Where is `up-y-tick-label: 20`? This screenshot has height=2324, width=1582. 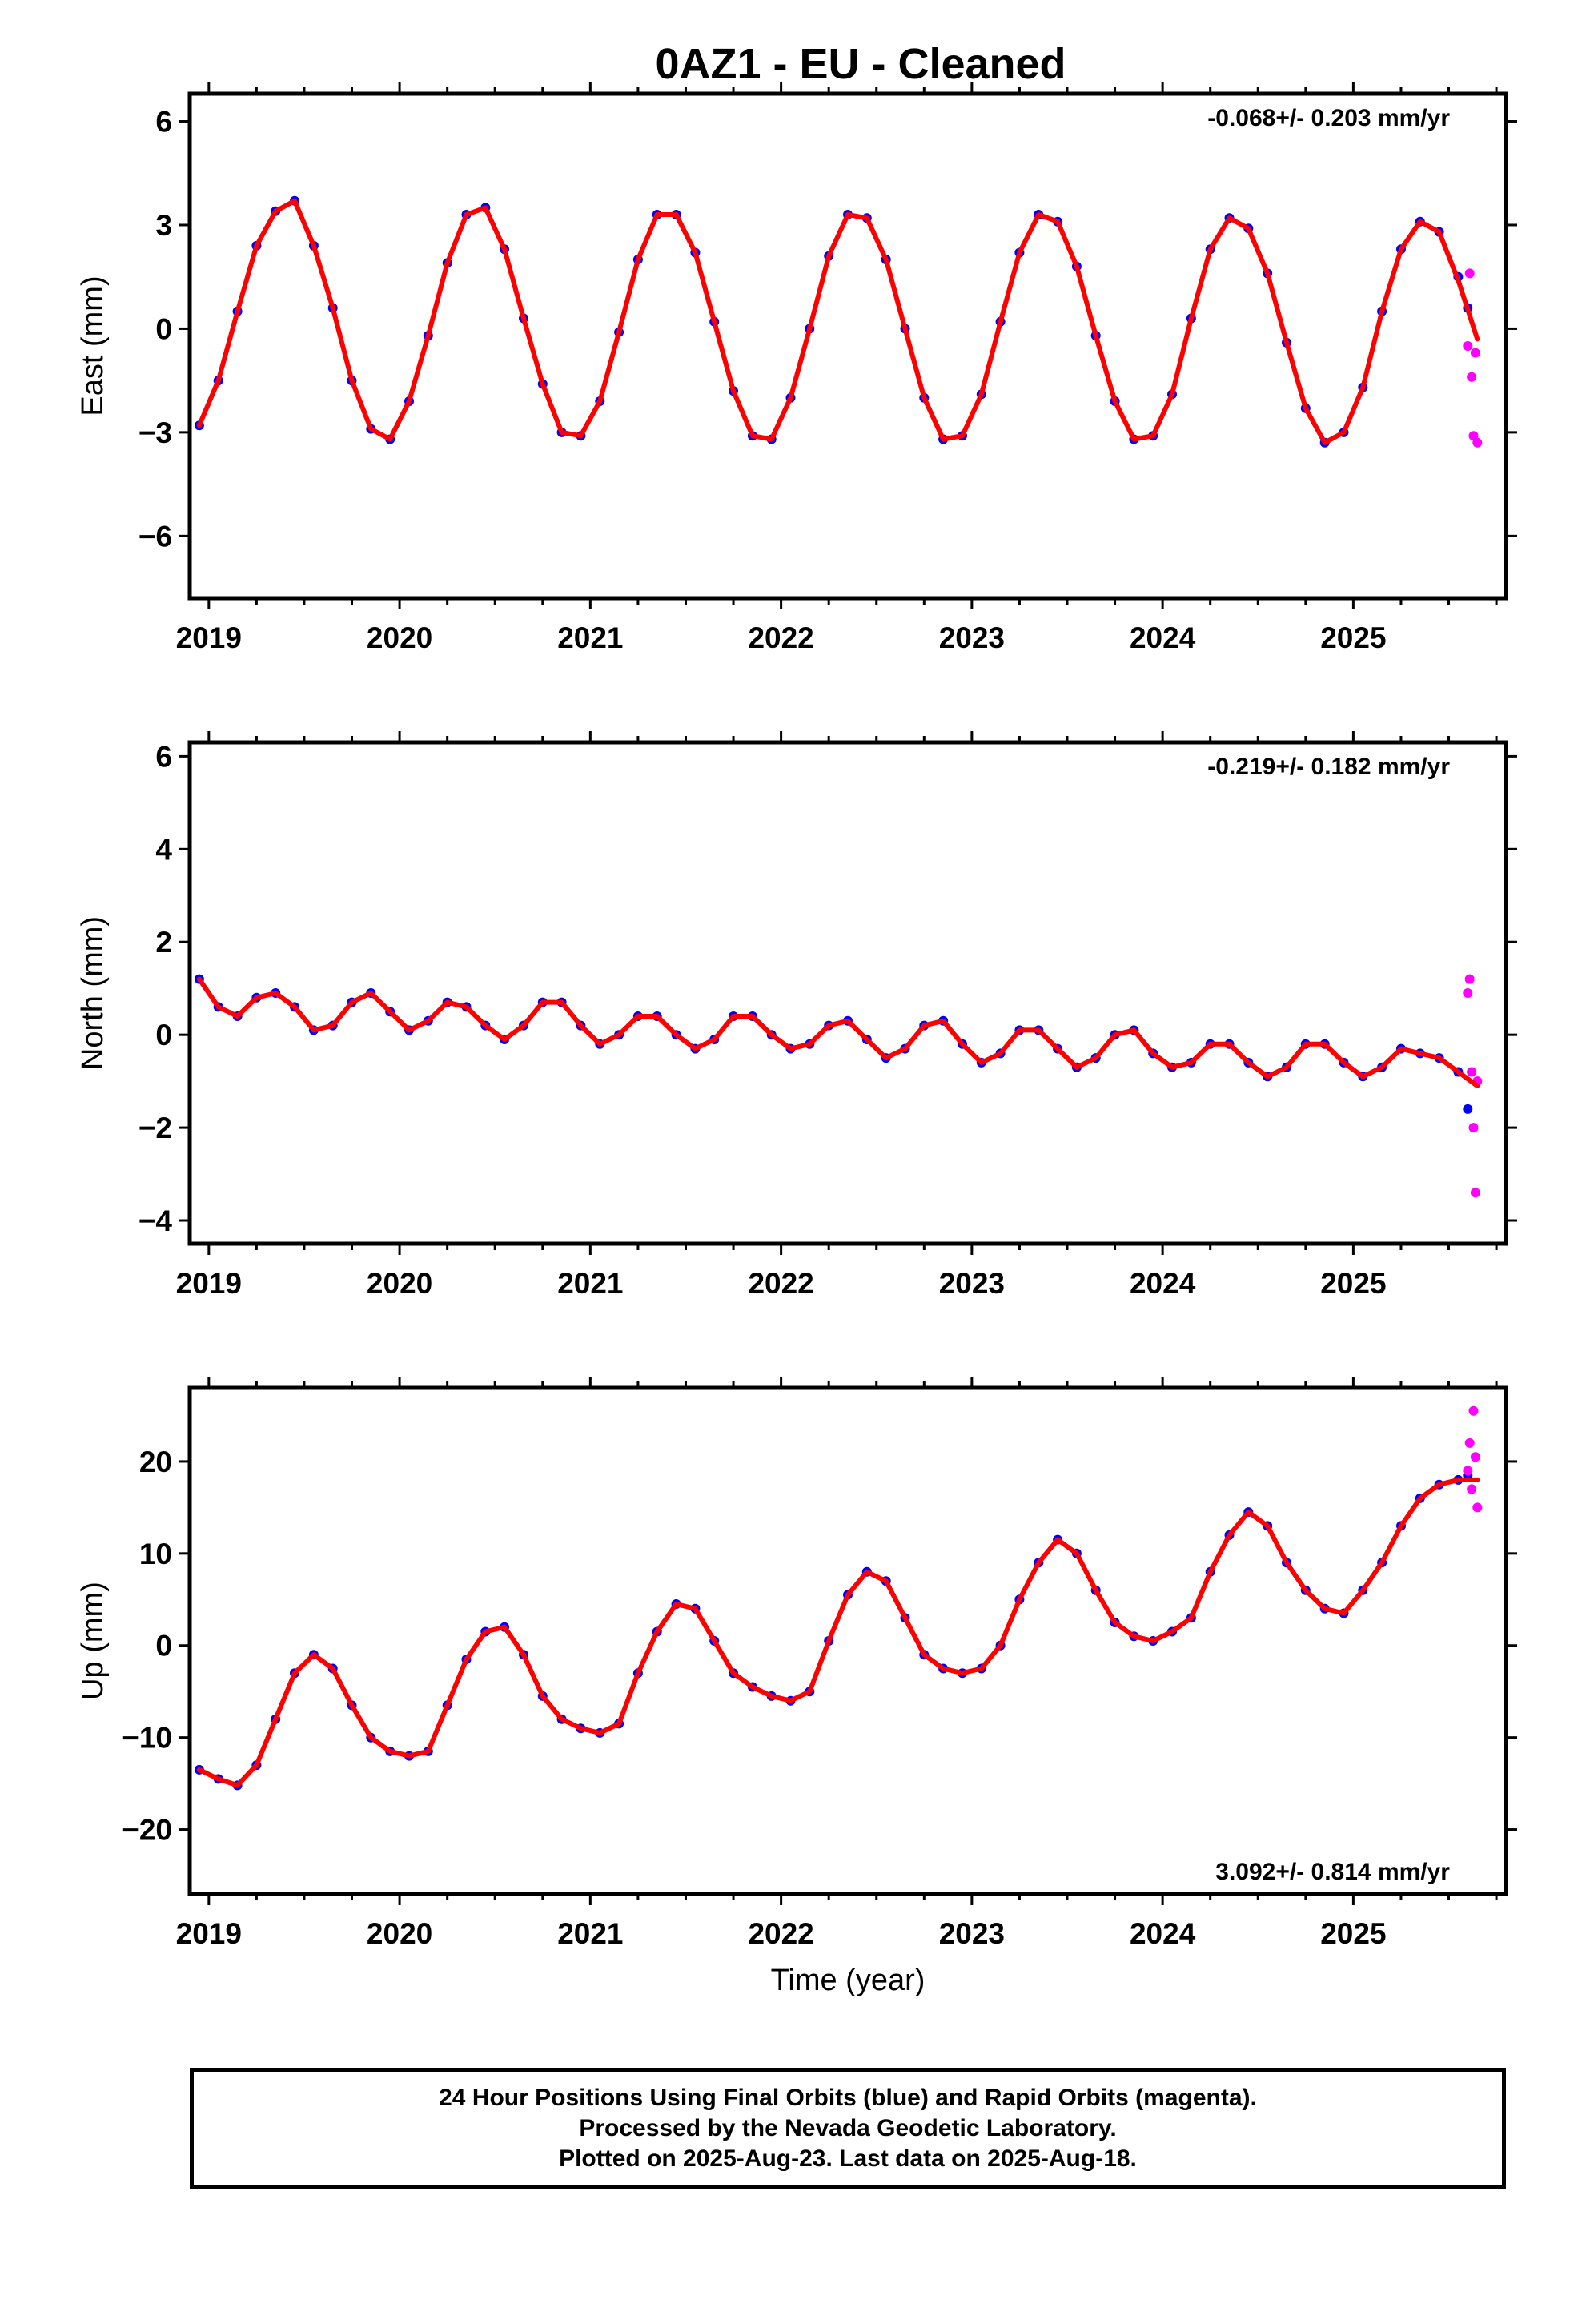 up-y-tick-label: 20 is located at coordinates (155, 1461).